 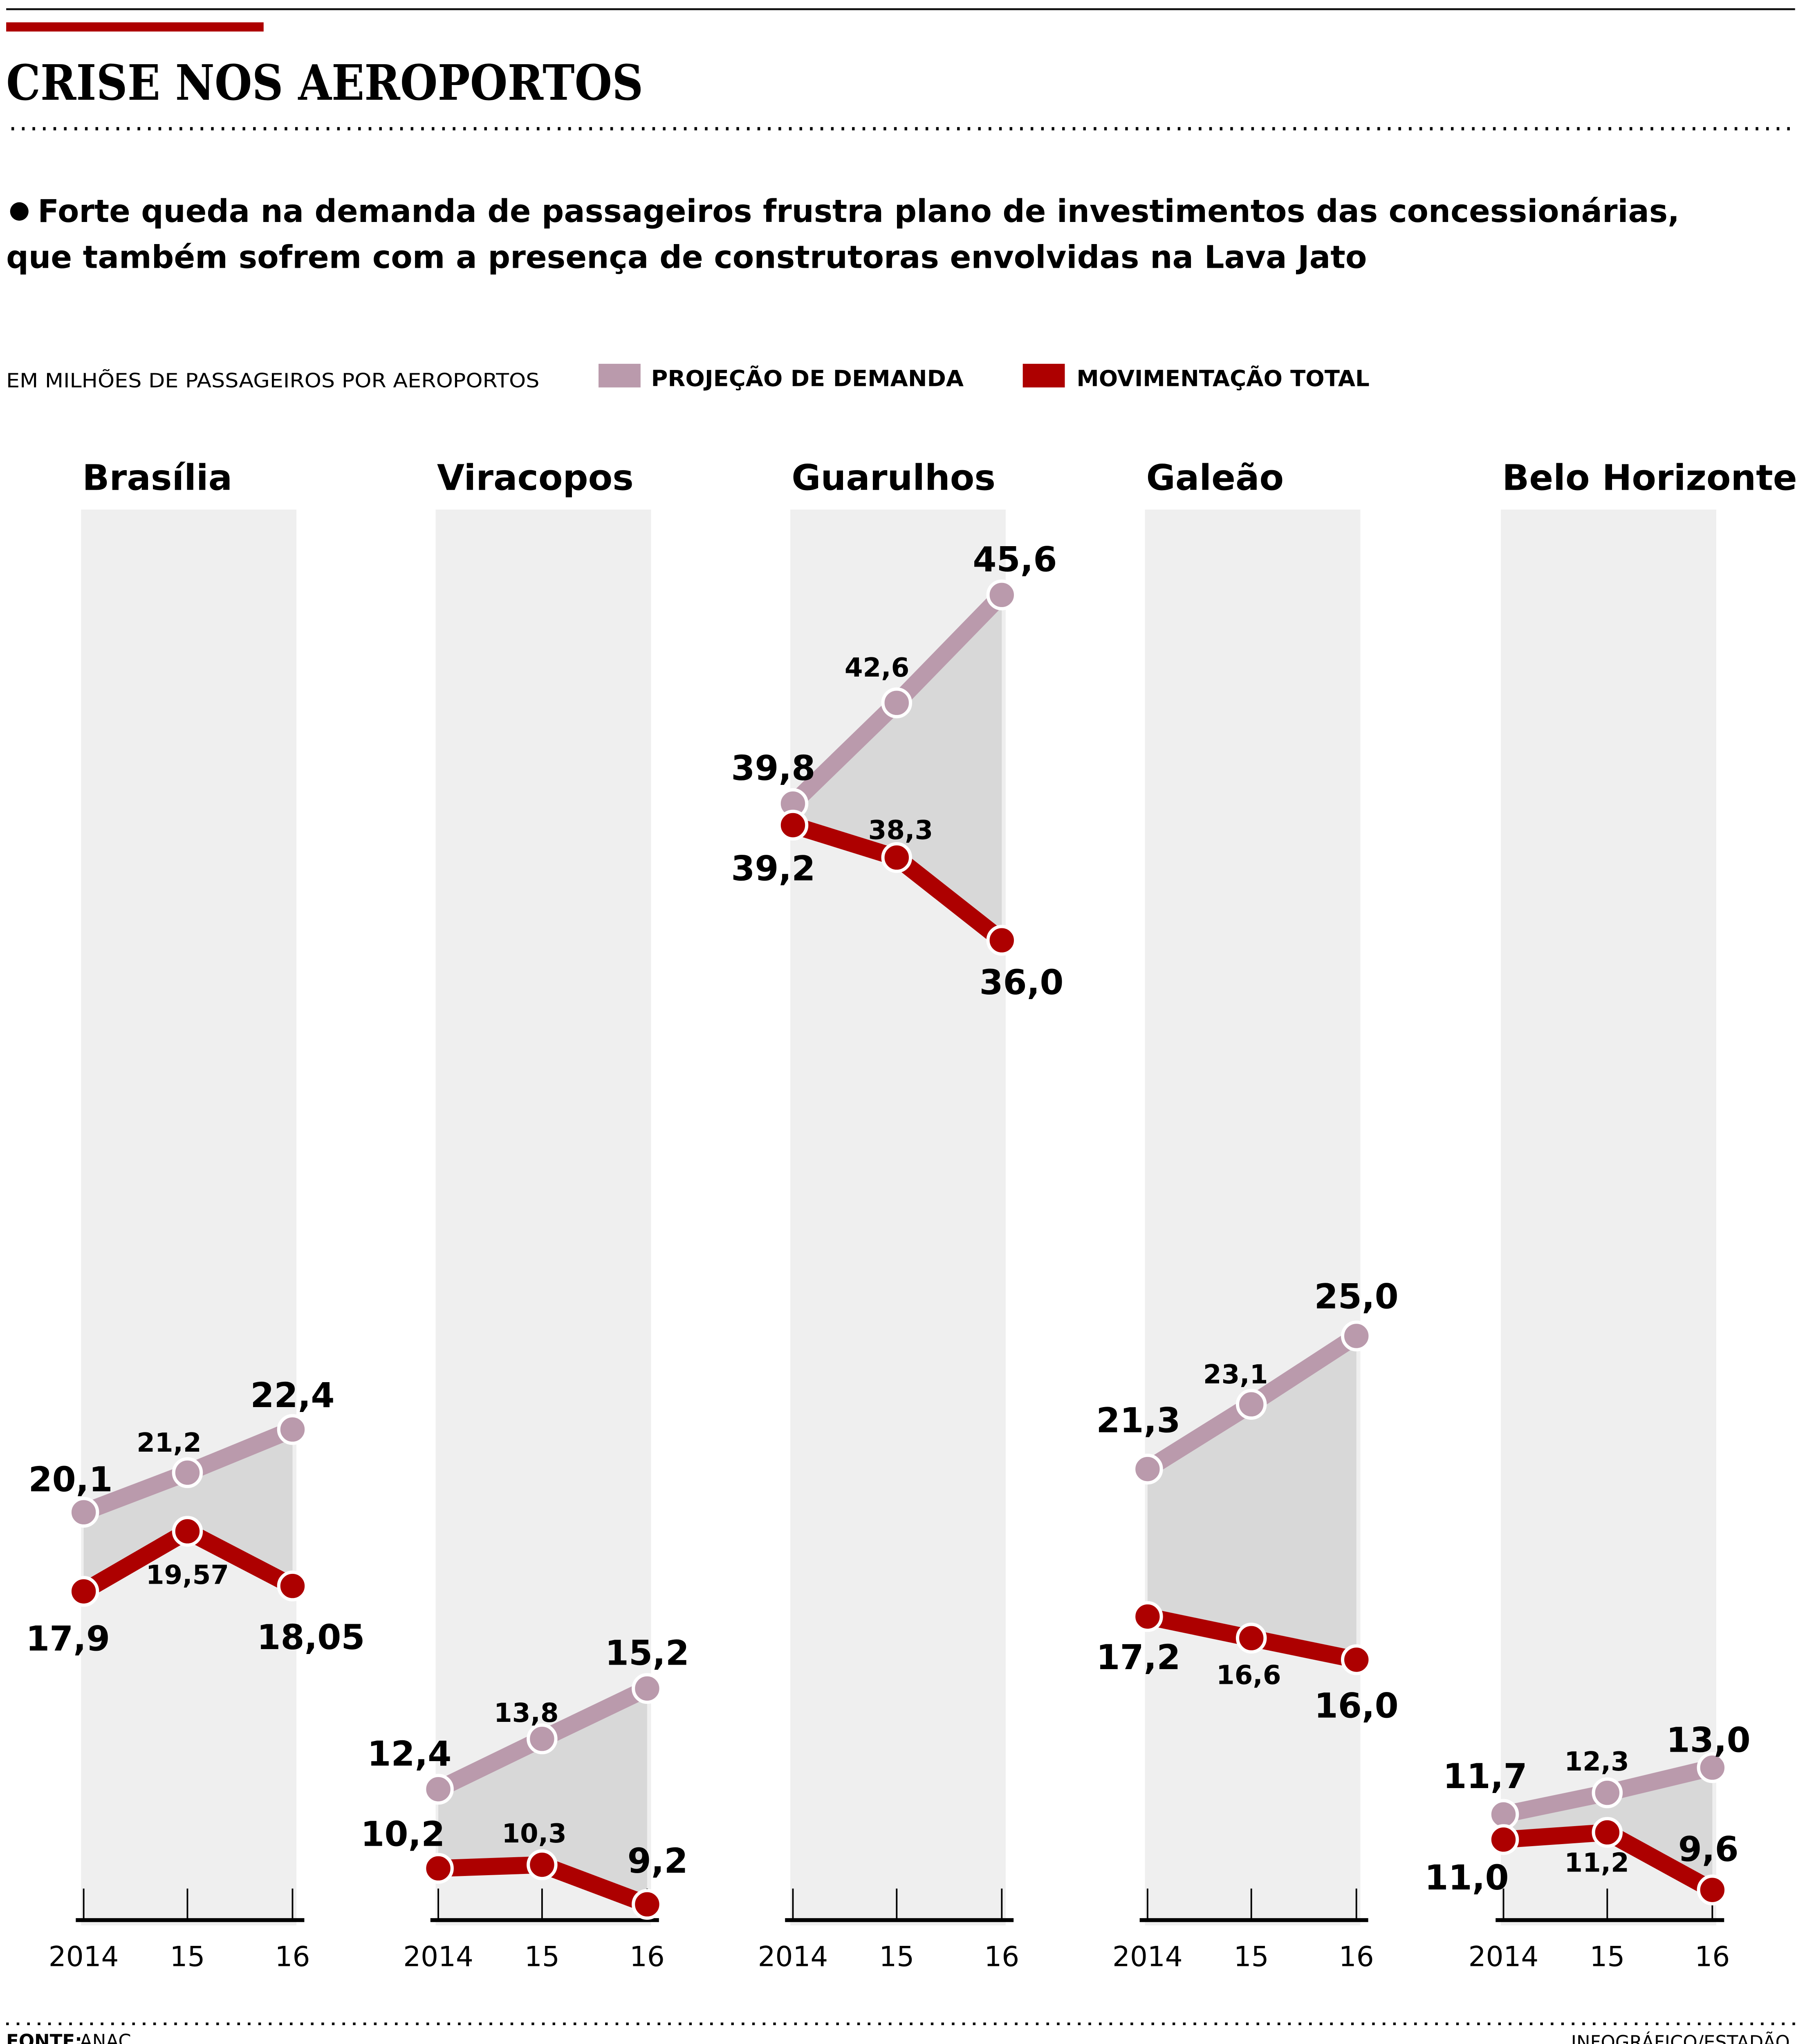 What do you see at coordinates (1138, 1657) in the screenshot?
I see `data-label: 17,2` at bounding box center [1138, 1657].